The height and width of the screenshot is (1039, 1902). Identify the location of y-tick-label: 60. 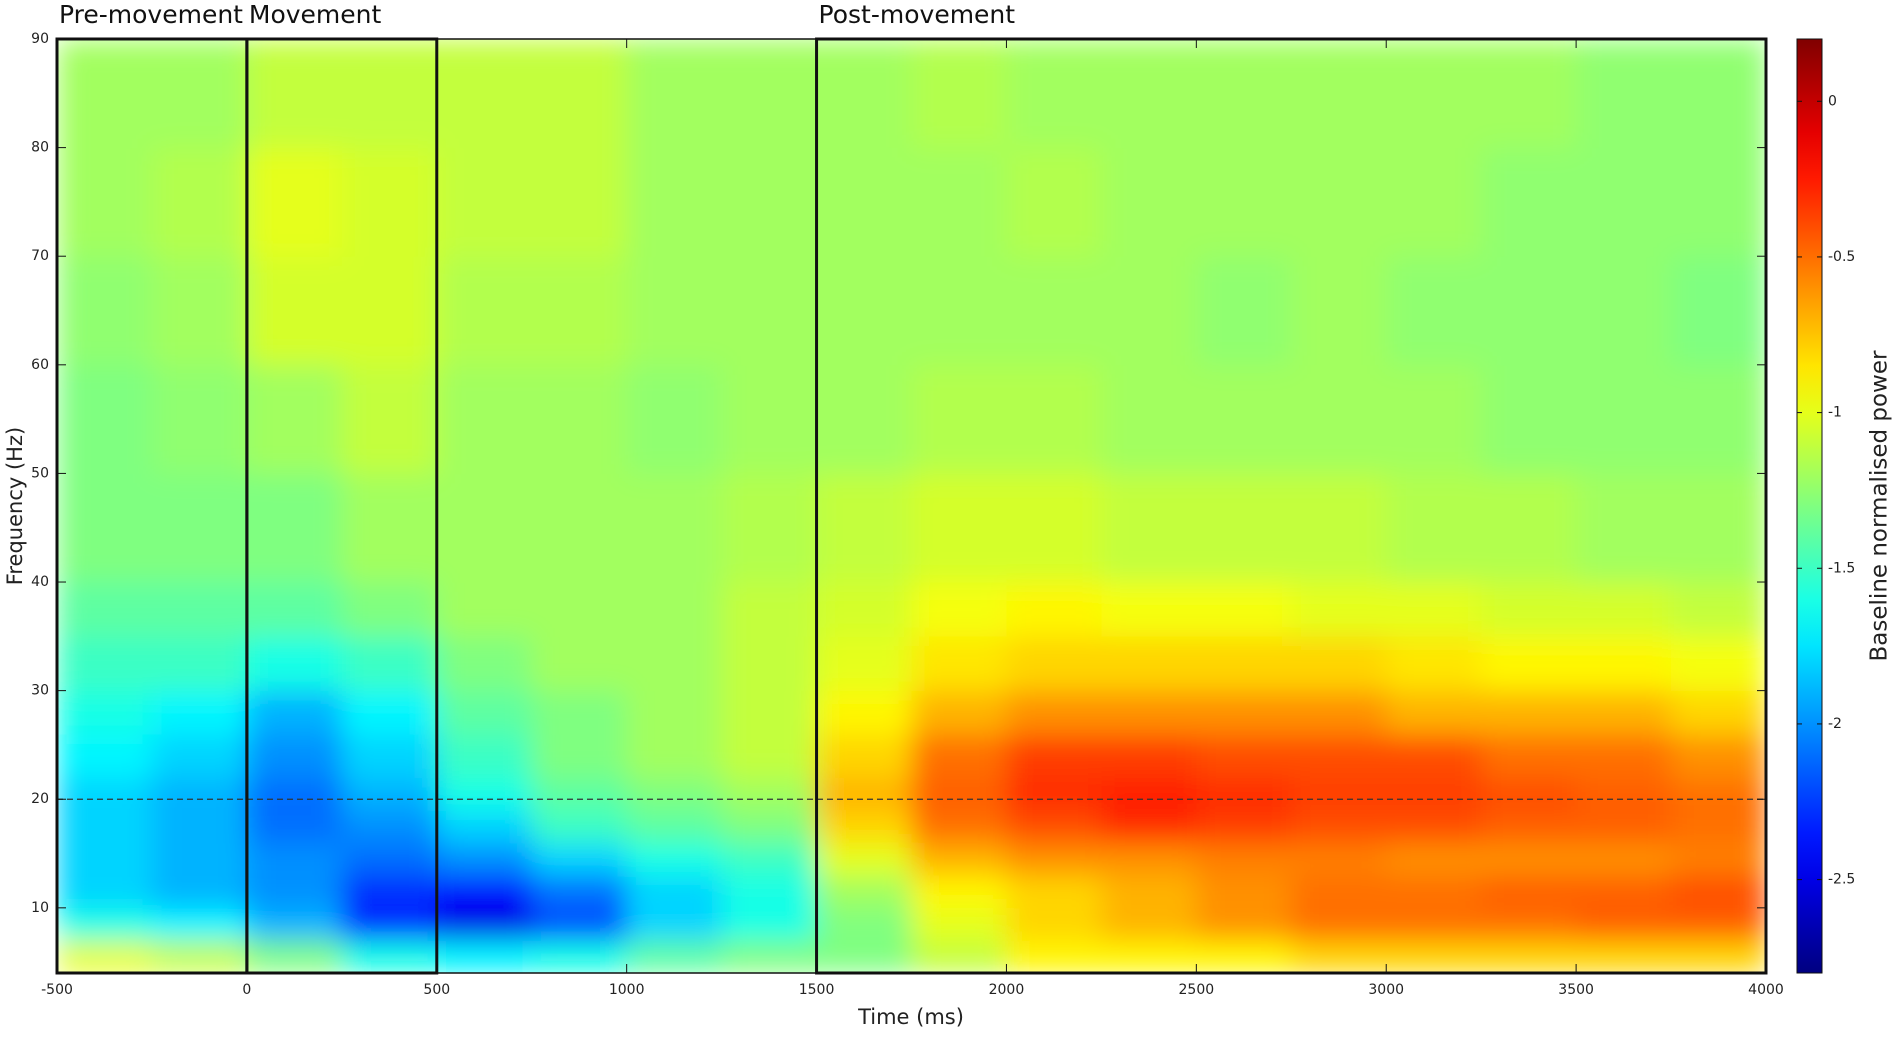
(40, 365).